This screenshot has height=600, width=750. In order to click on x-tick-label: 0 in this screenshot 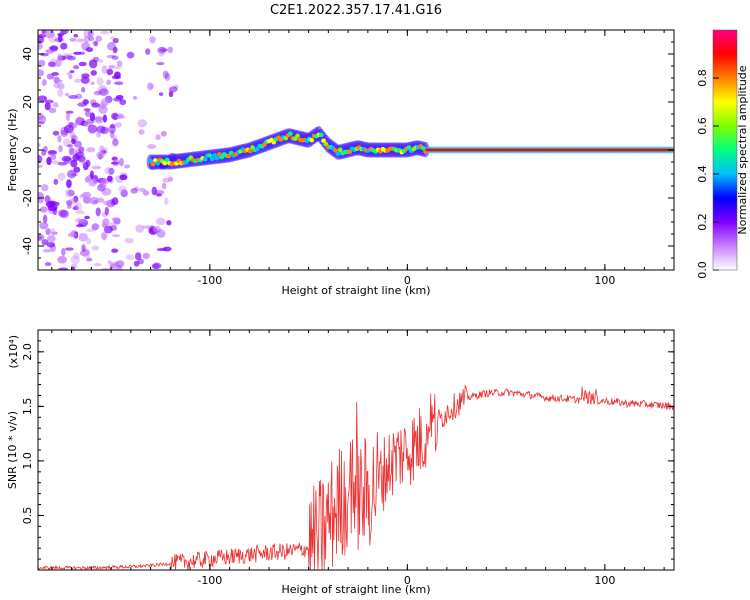, I will do `click(407, 580)`.